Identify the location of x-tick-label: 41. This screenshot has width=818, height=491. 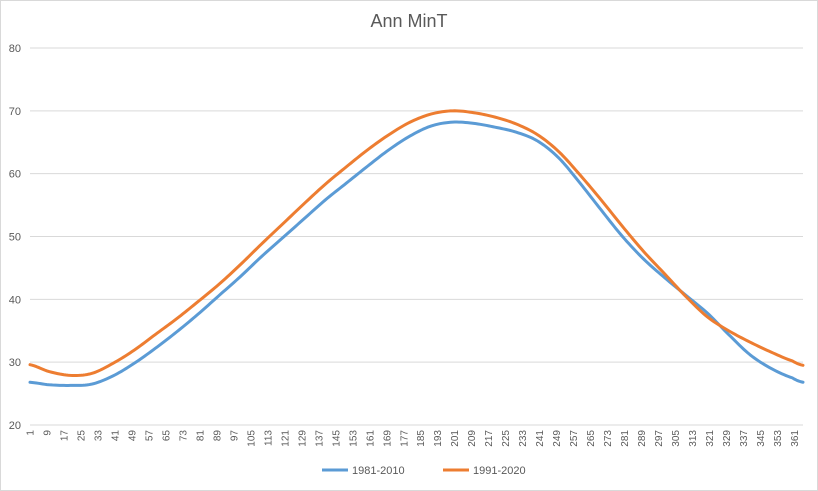
(115, 436).